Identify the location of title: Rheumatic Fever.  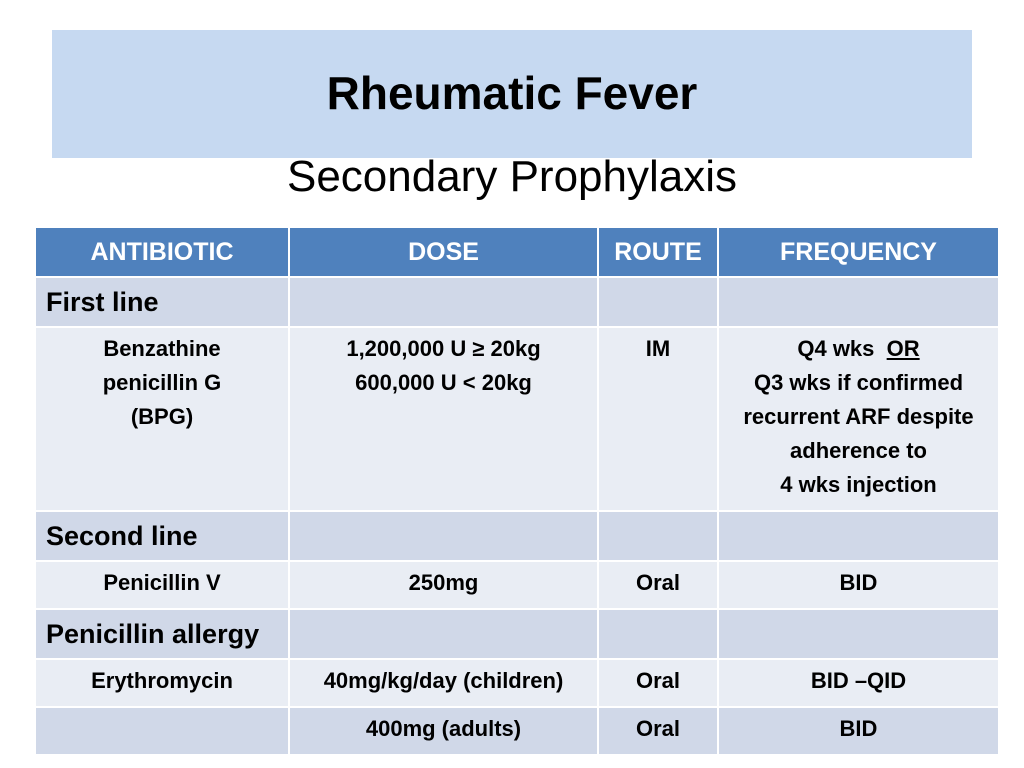
(512, 93).